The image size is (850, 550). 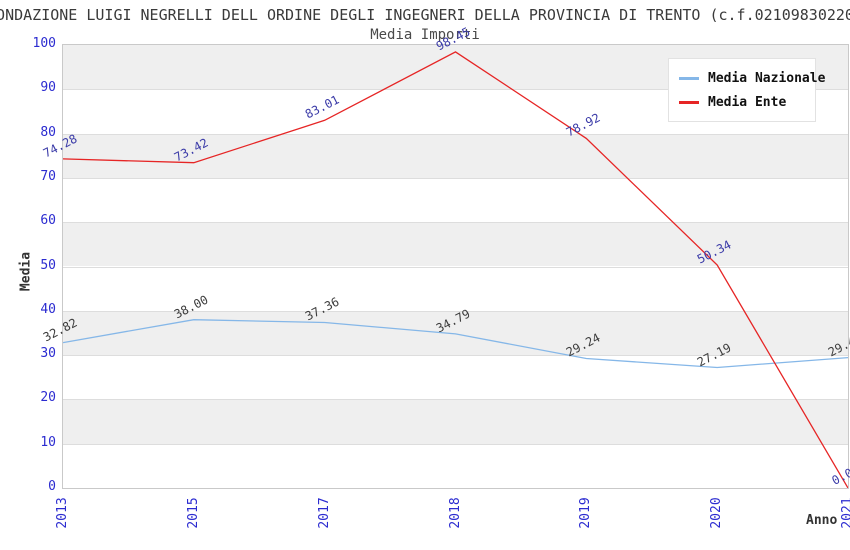 I want to click on legend-item-media-nazionale: Media Nazionale, so click(x=752, y=78).